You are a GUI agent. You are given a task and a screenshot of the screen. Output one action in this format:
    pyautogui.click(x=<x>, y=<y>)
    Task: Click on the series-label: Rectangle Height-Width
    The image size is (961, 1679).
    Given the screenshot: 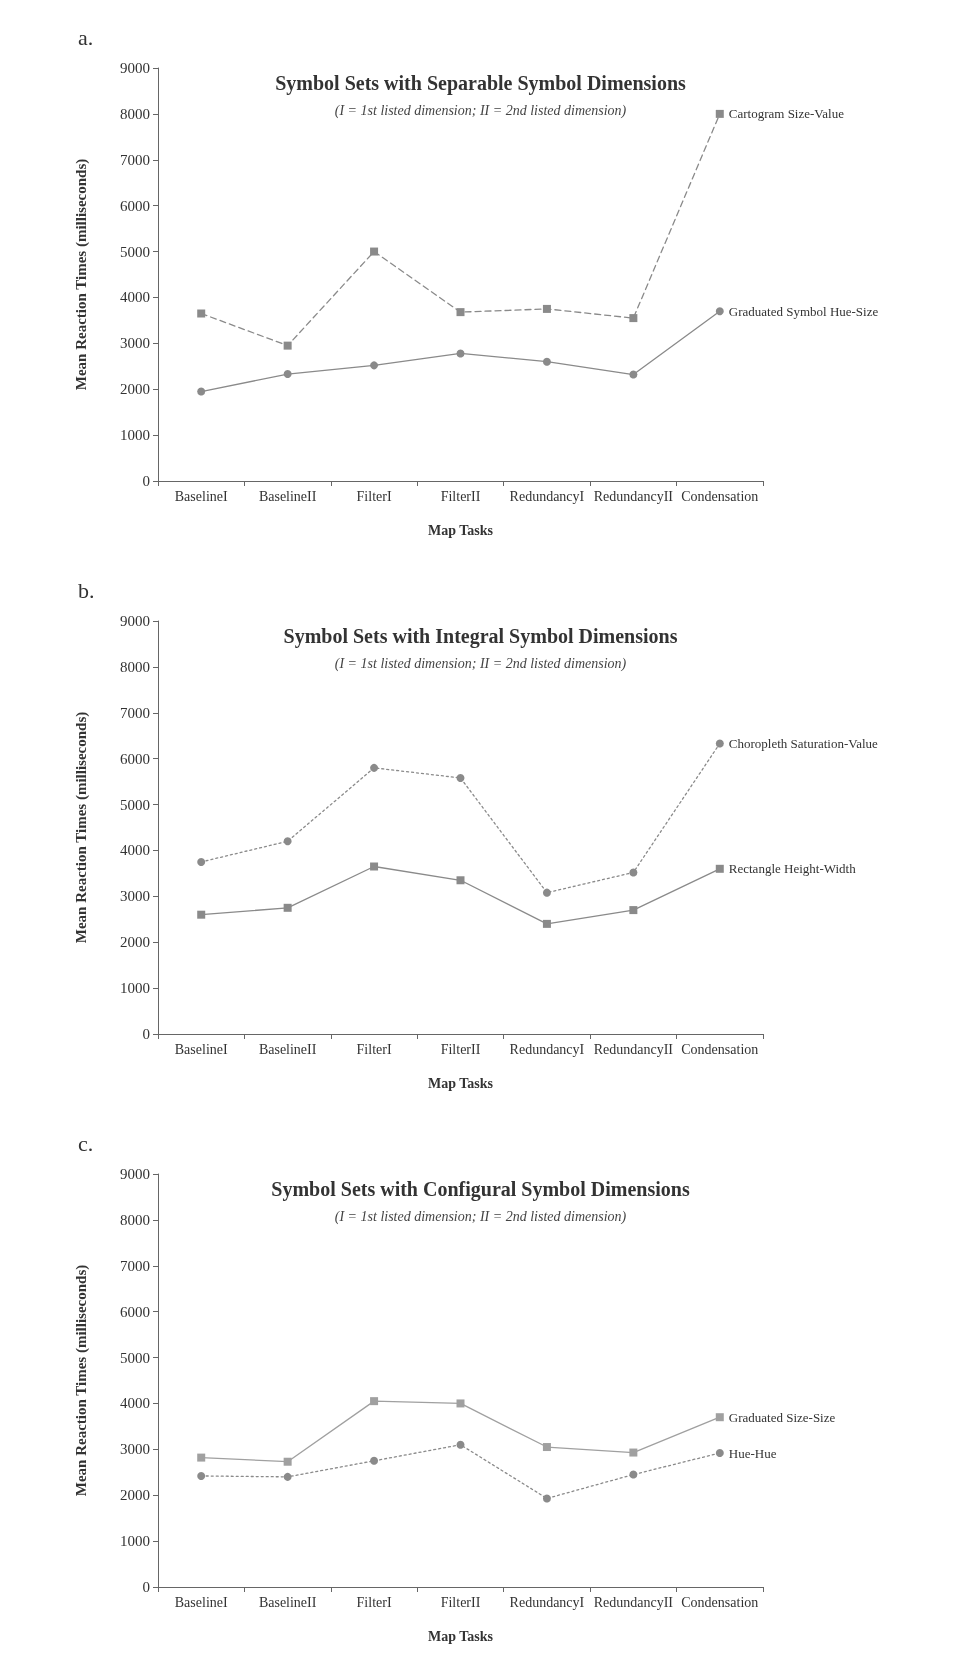 What is the action you would take?
    pyautogui.click(x=792, y=869)
    